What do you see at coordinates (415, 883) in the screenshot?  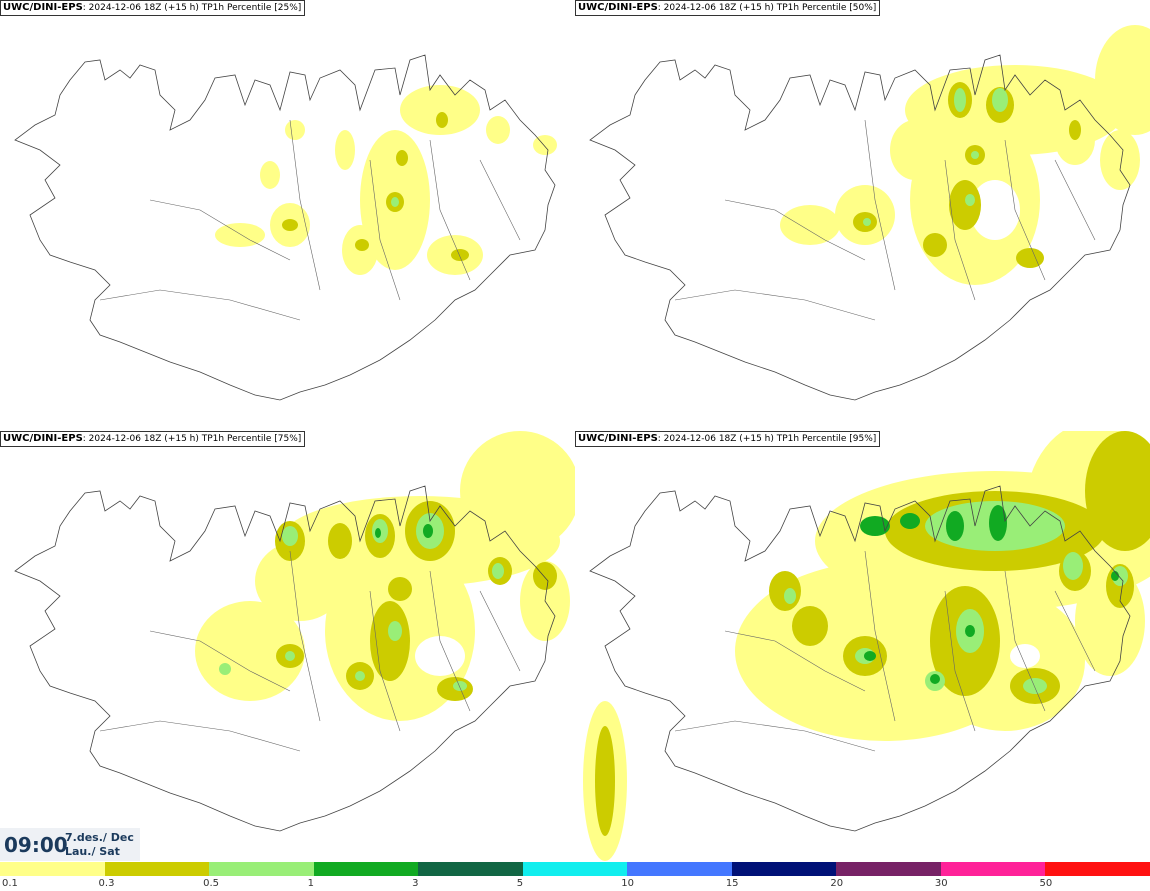 I see `legend-label: 3` at bounding box center [415, 883].